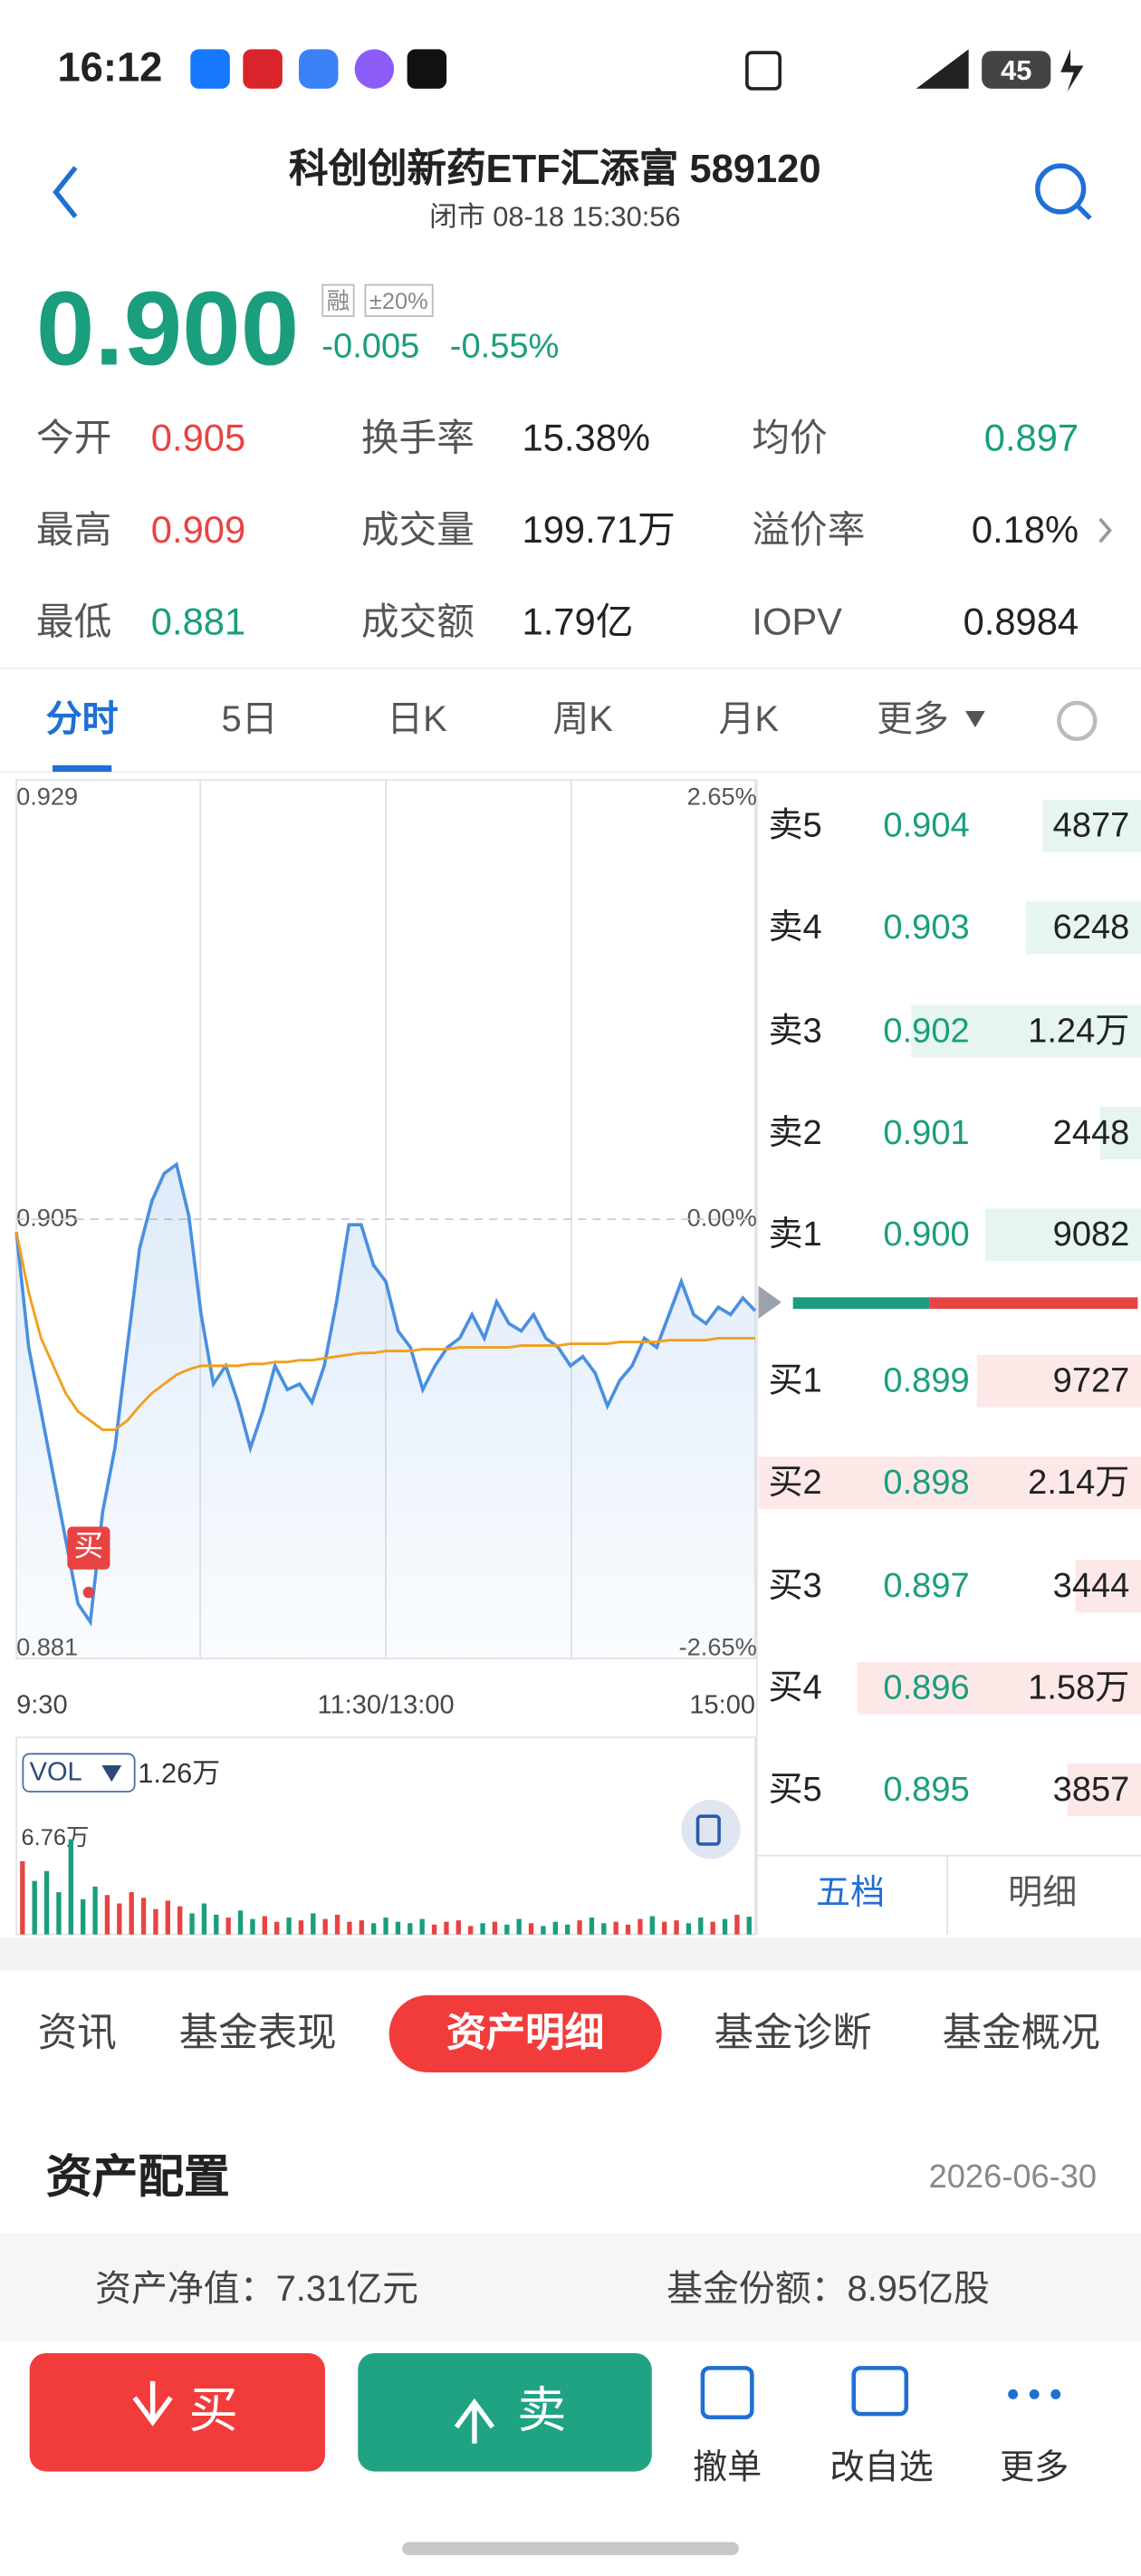 Image resolution: width=1141 pixels, height=2576 pixels. Describe the element at coordinates (722, 796) in the screenshot. I see `y2-tick-label: 2.65%` at that location.